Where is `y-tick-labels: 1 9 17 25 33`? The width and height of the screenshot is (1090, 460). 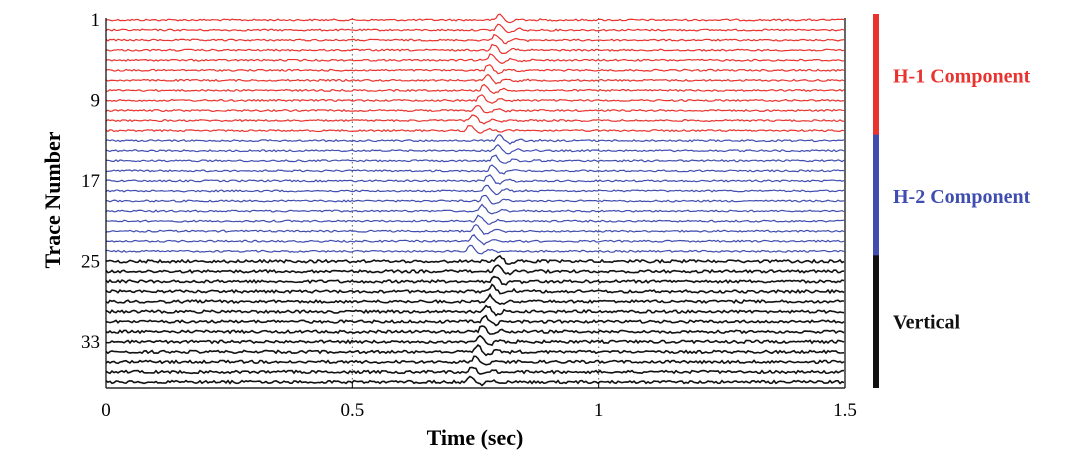
y-tick-labels: 1 9 17 25 33 is located at coordinates (90, 181).